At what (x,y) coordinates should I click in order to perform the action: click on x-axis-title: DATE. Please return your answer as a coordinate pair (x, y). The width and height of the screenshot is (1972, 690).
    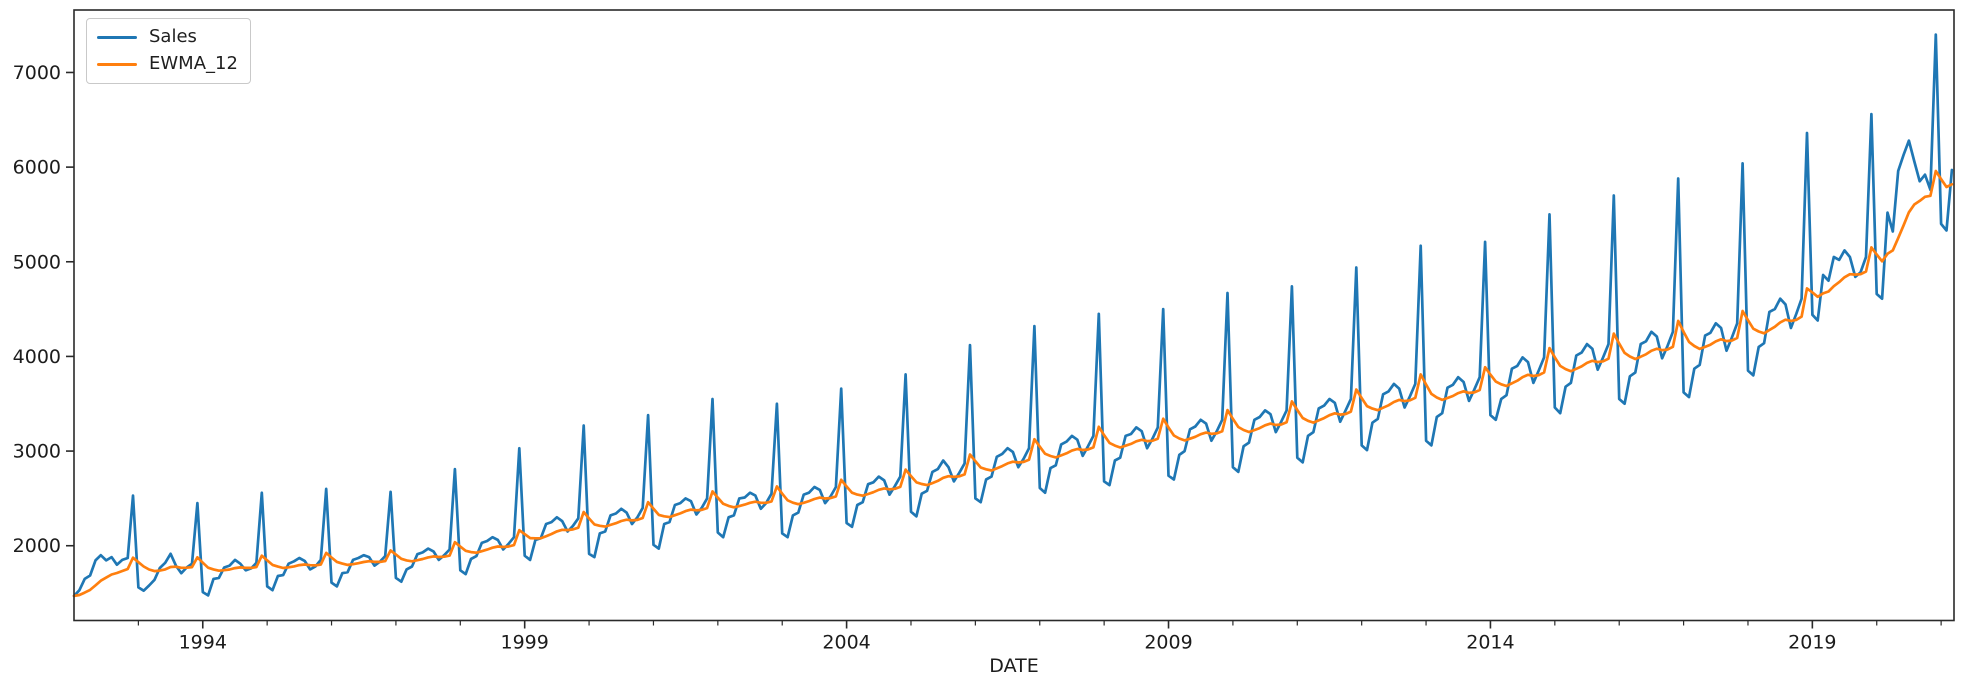
    Looking at the image, I should click on (1014, 666).